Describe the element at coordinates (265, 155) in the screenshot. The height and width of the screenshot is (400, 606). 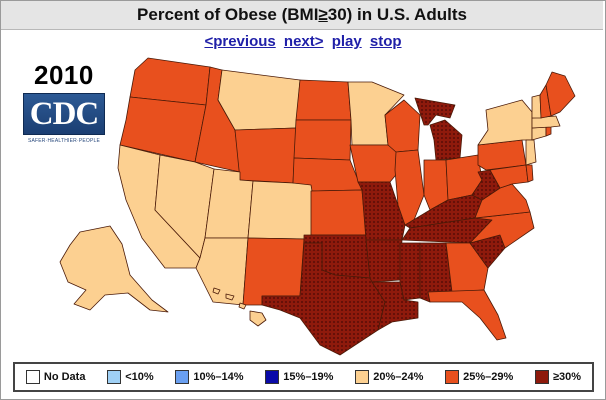
I see `state-wy` at that location.